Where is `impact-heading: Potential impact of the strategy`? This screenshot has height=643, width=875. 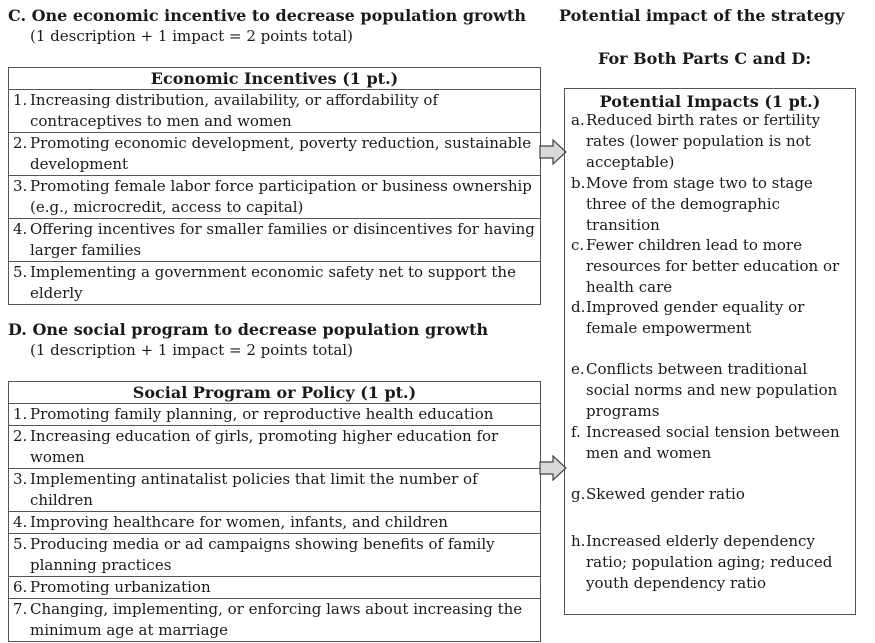
impact-heading: Potential impact of the strategy is located at coordinates (702, 15).